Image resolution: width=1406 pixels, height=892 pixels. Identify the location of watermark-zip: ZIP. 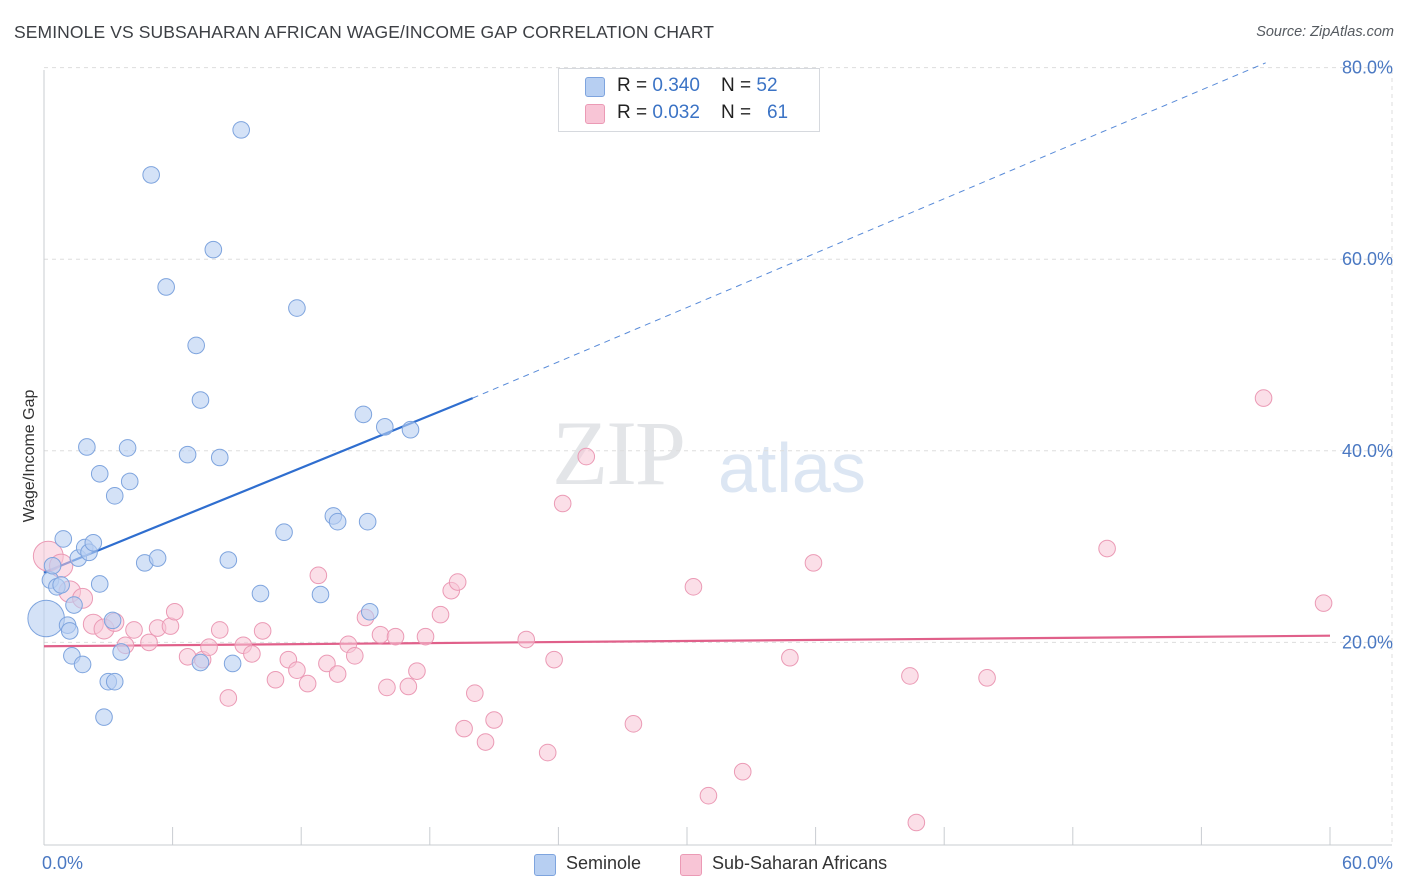
(619, 453).